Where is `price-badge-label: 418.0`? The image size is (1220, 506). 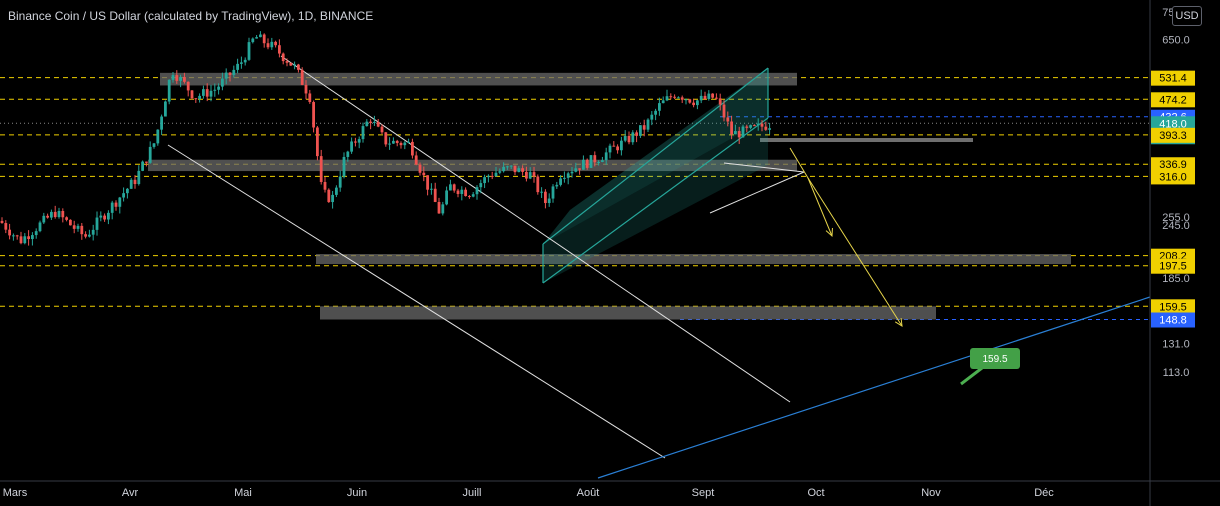 price-badge-label: 418.0 is located at coordinates (1173, 124).